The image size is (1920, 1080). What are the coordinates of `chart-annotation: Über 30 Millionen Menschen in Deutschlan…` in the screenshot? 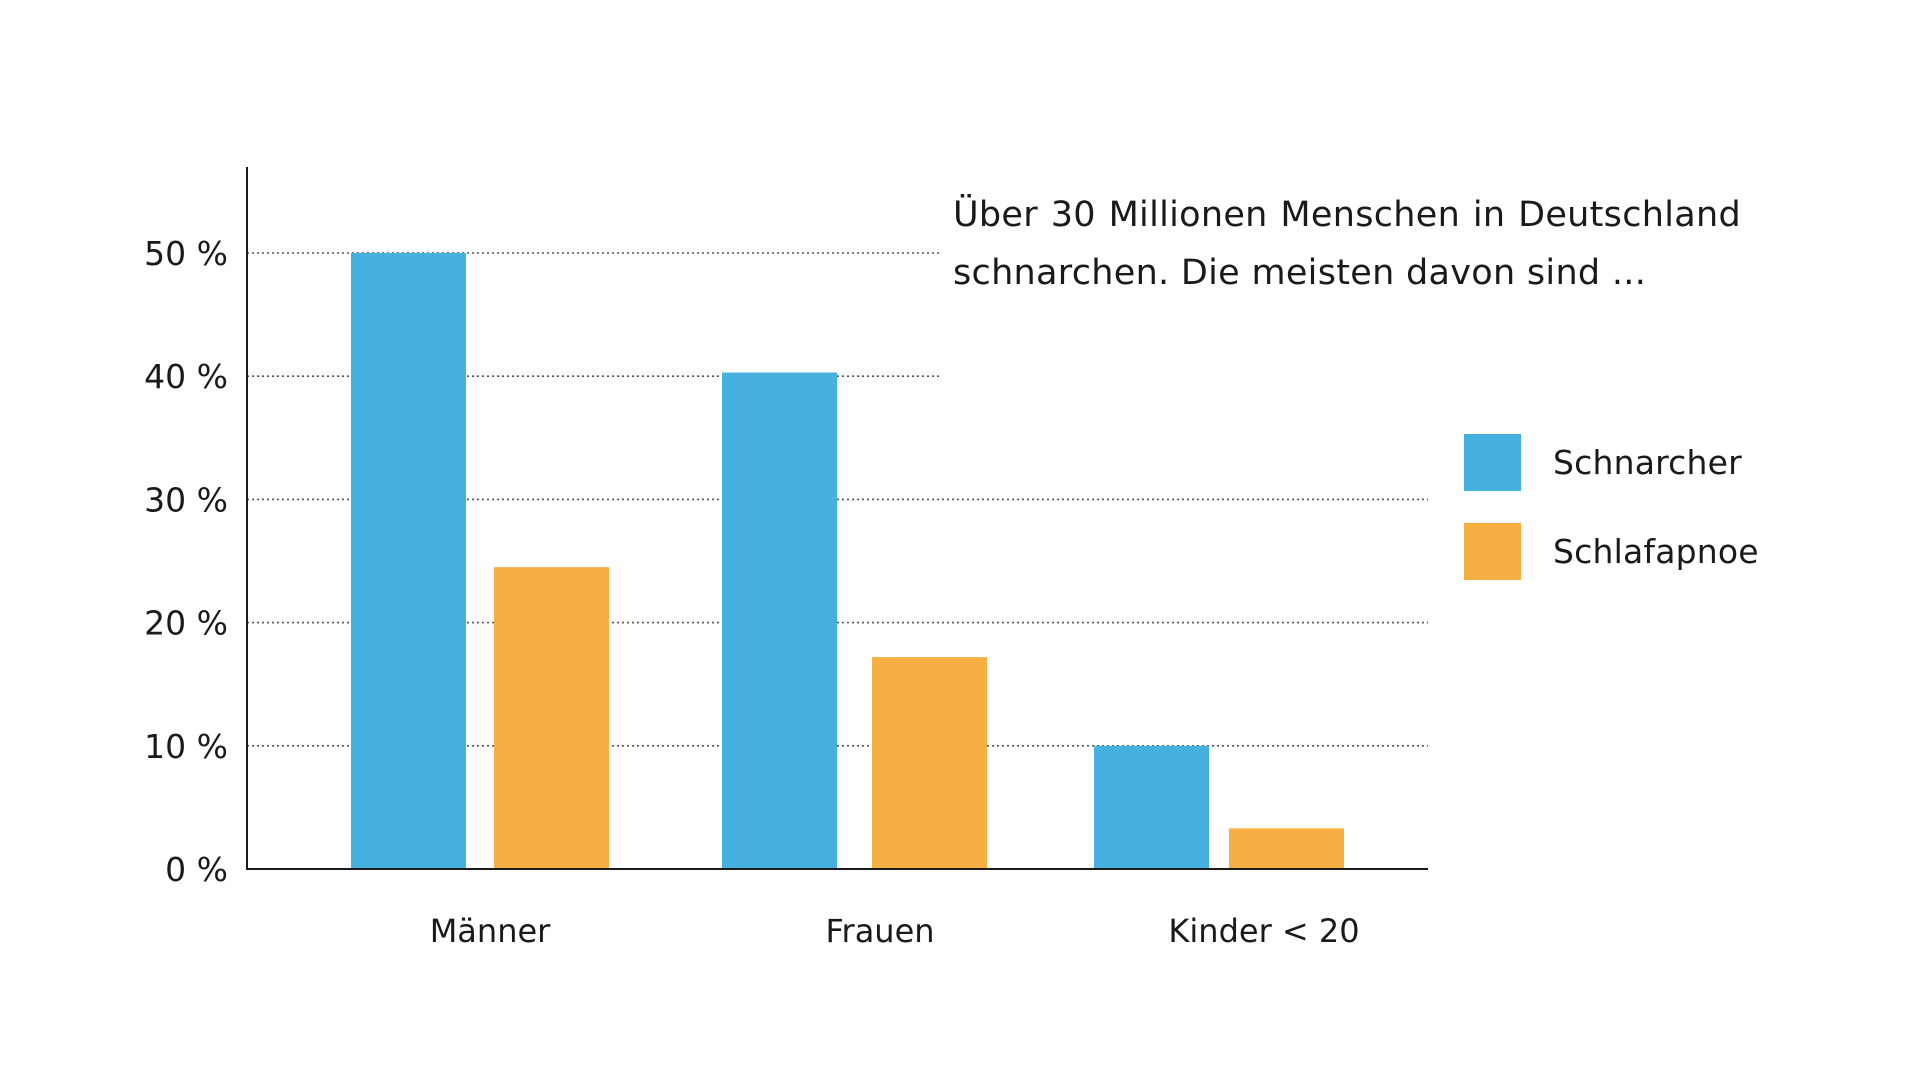 It's located at (1347, 244).